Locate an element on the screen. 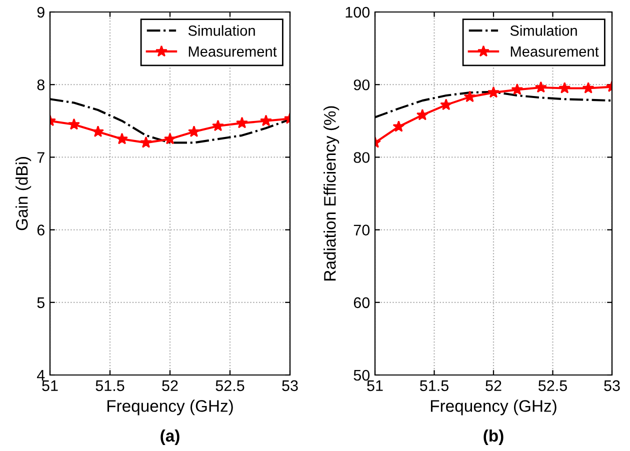  y-tick-label: 8 is located at coordinates (40, 84).